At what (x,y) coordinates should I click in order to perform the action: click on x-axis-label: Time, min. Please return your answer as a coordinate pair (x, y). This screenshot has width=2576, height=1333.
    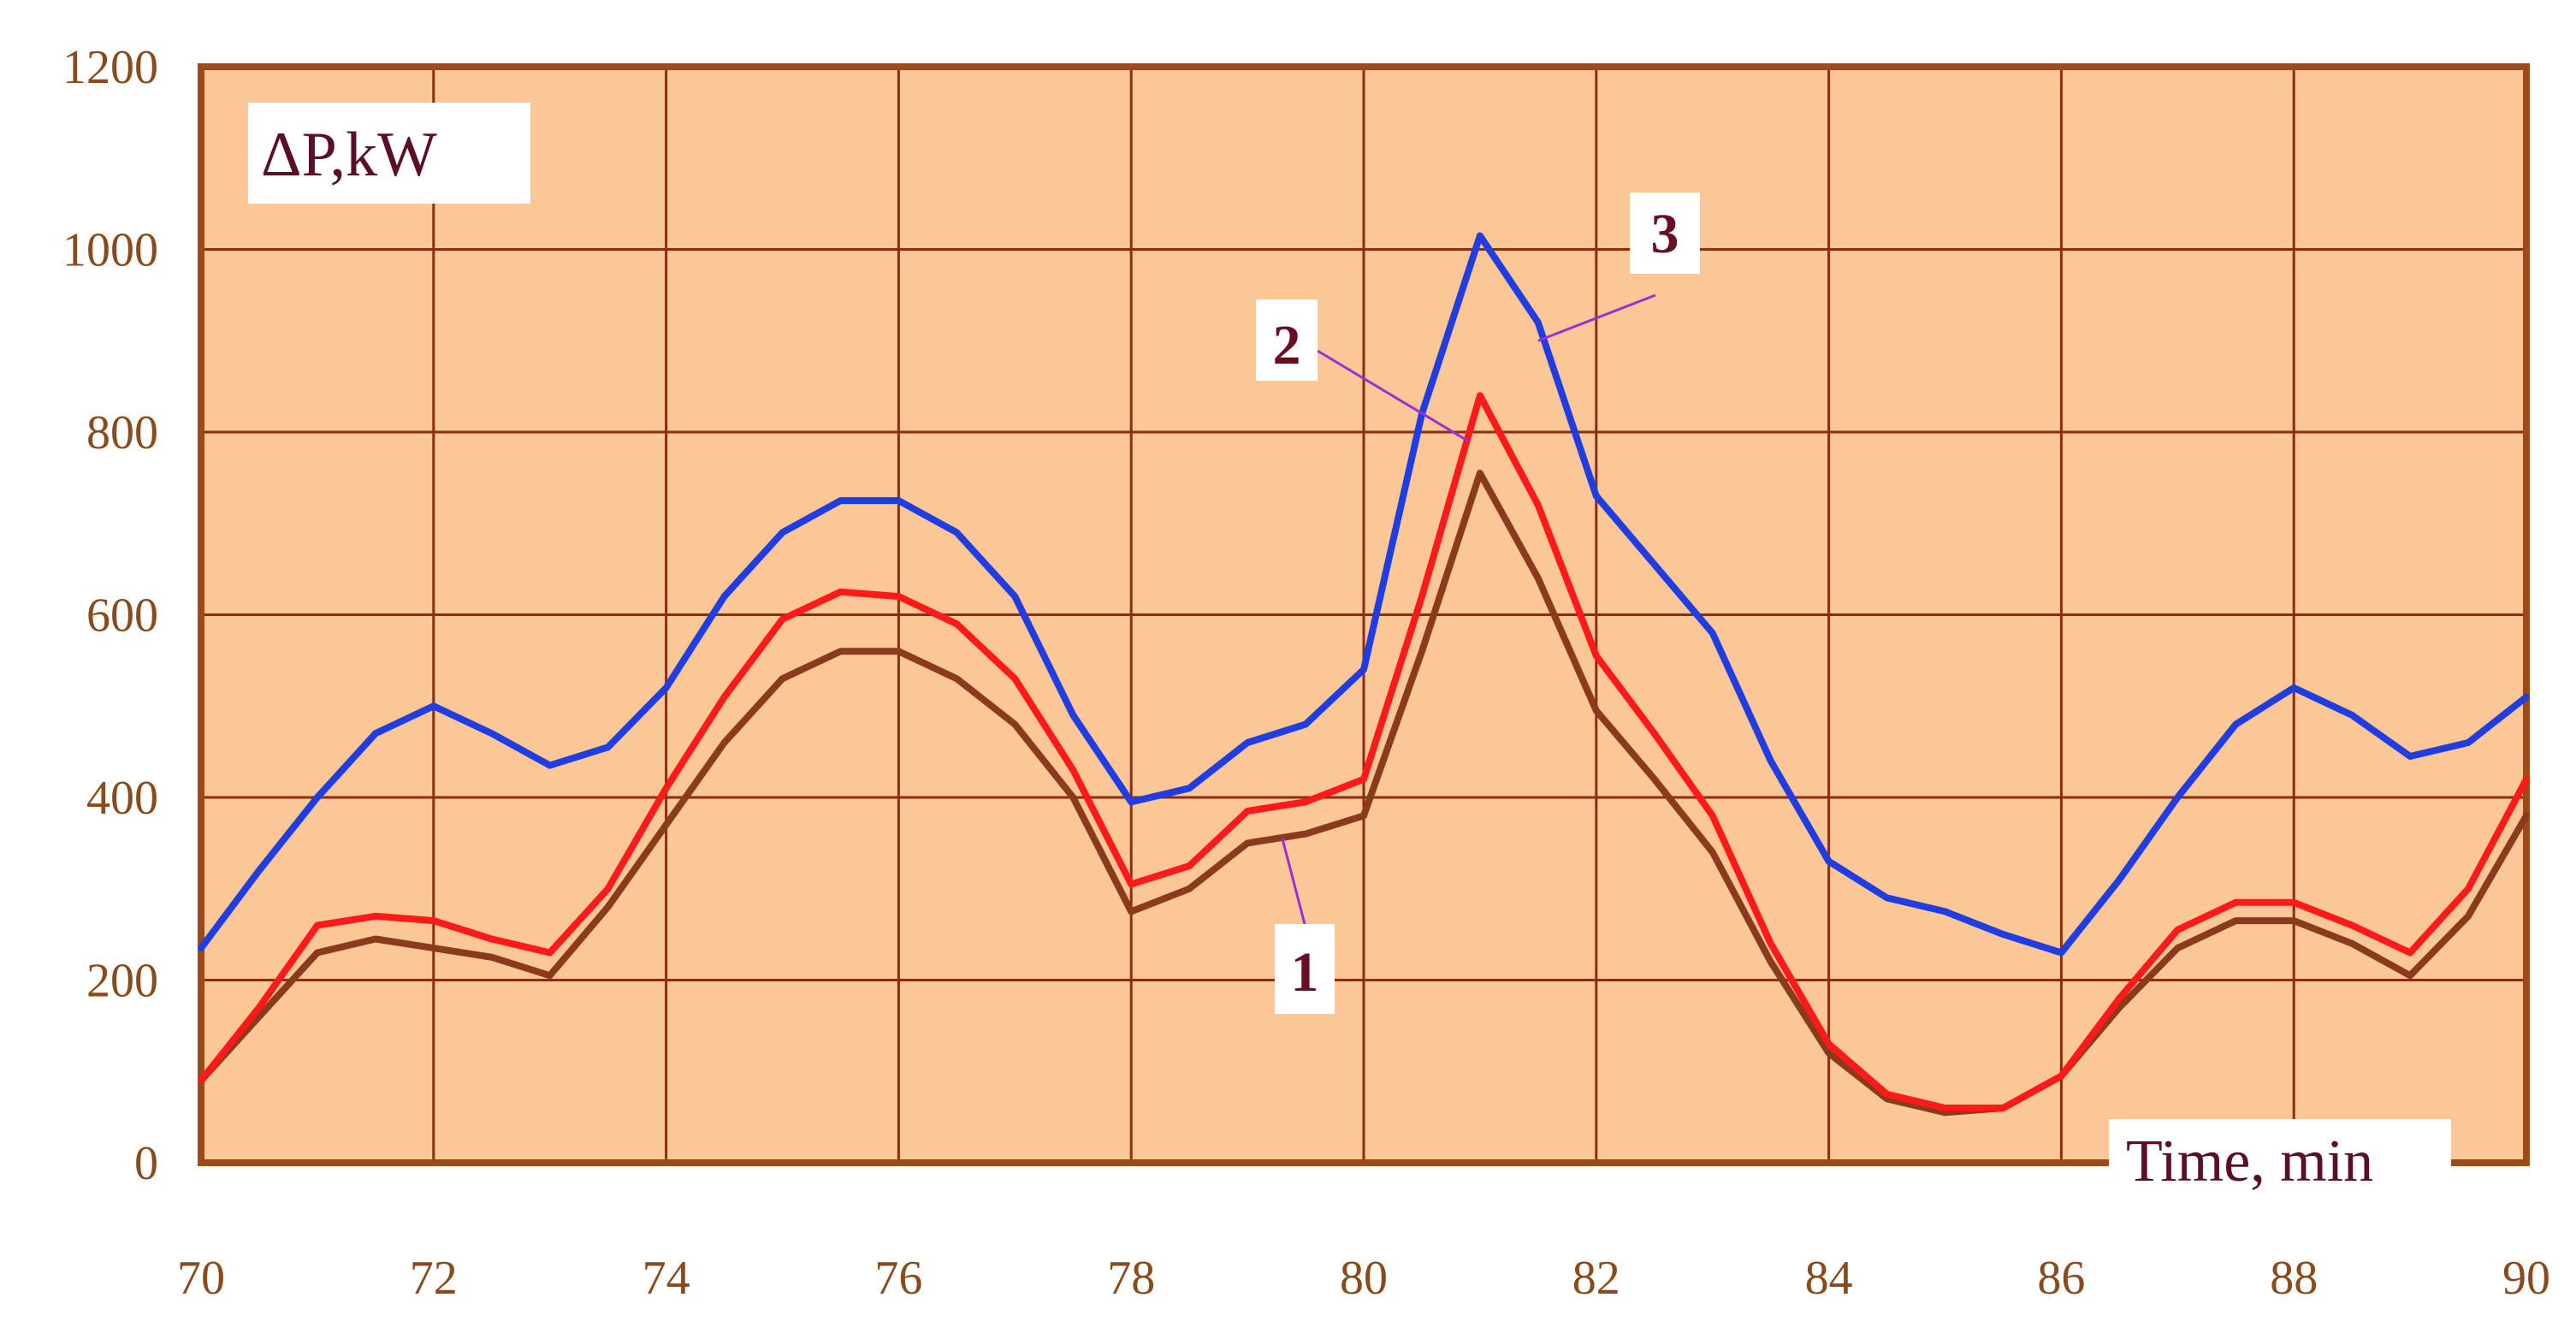
    Looking at the image, I should click on (2249, 1162).